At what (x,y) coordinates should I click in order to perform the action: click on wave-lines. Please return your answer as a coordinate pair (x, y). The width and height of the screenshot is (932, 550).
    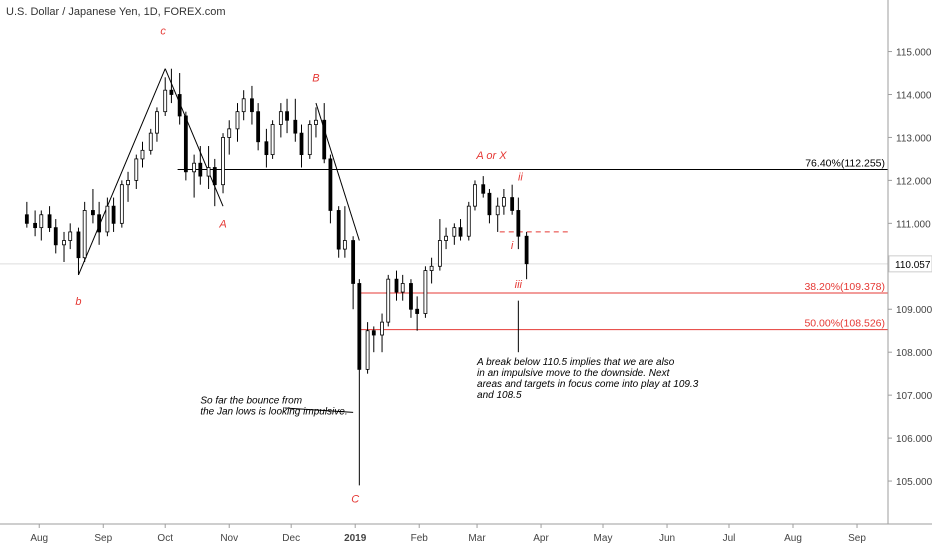
    Looking at the image, I should click on (219, 172).